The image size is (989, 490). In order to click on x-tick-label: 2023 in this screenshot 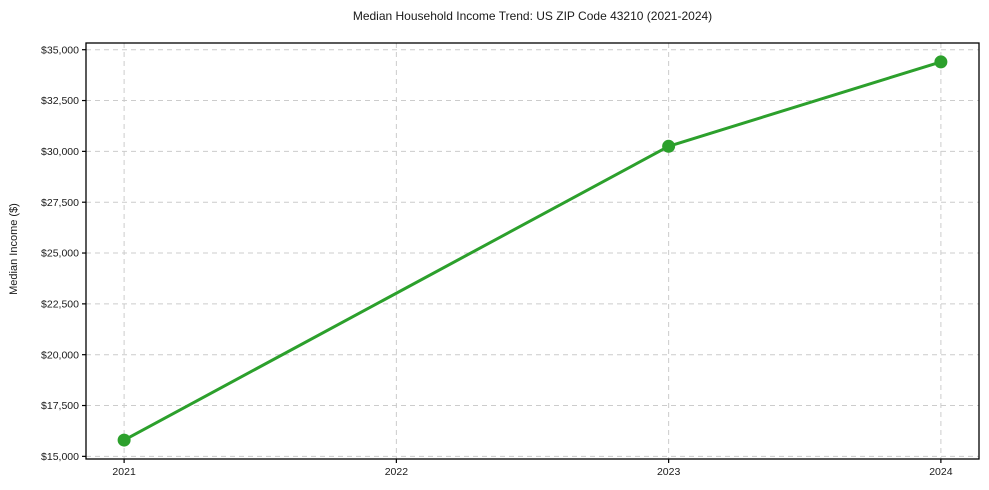, I will do `click(669, 472)`.